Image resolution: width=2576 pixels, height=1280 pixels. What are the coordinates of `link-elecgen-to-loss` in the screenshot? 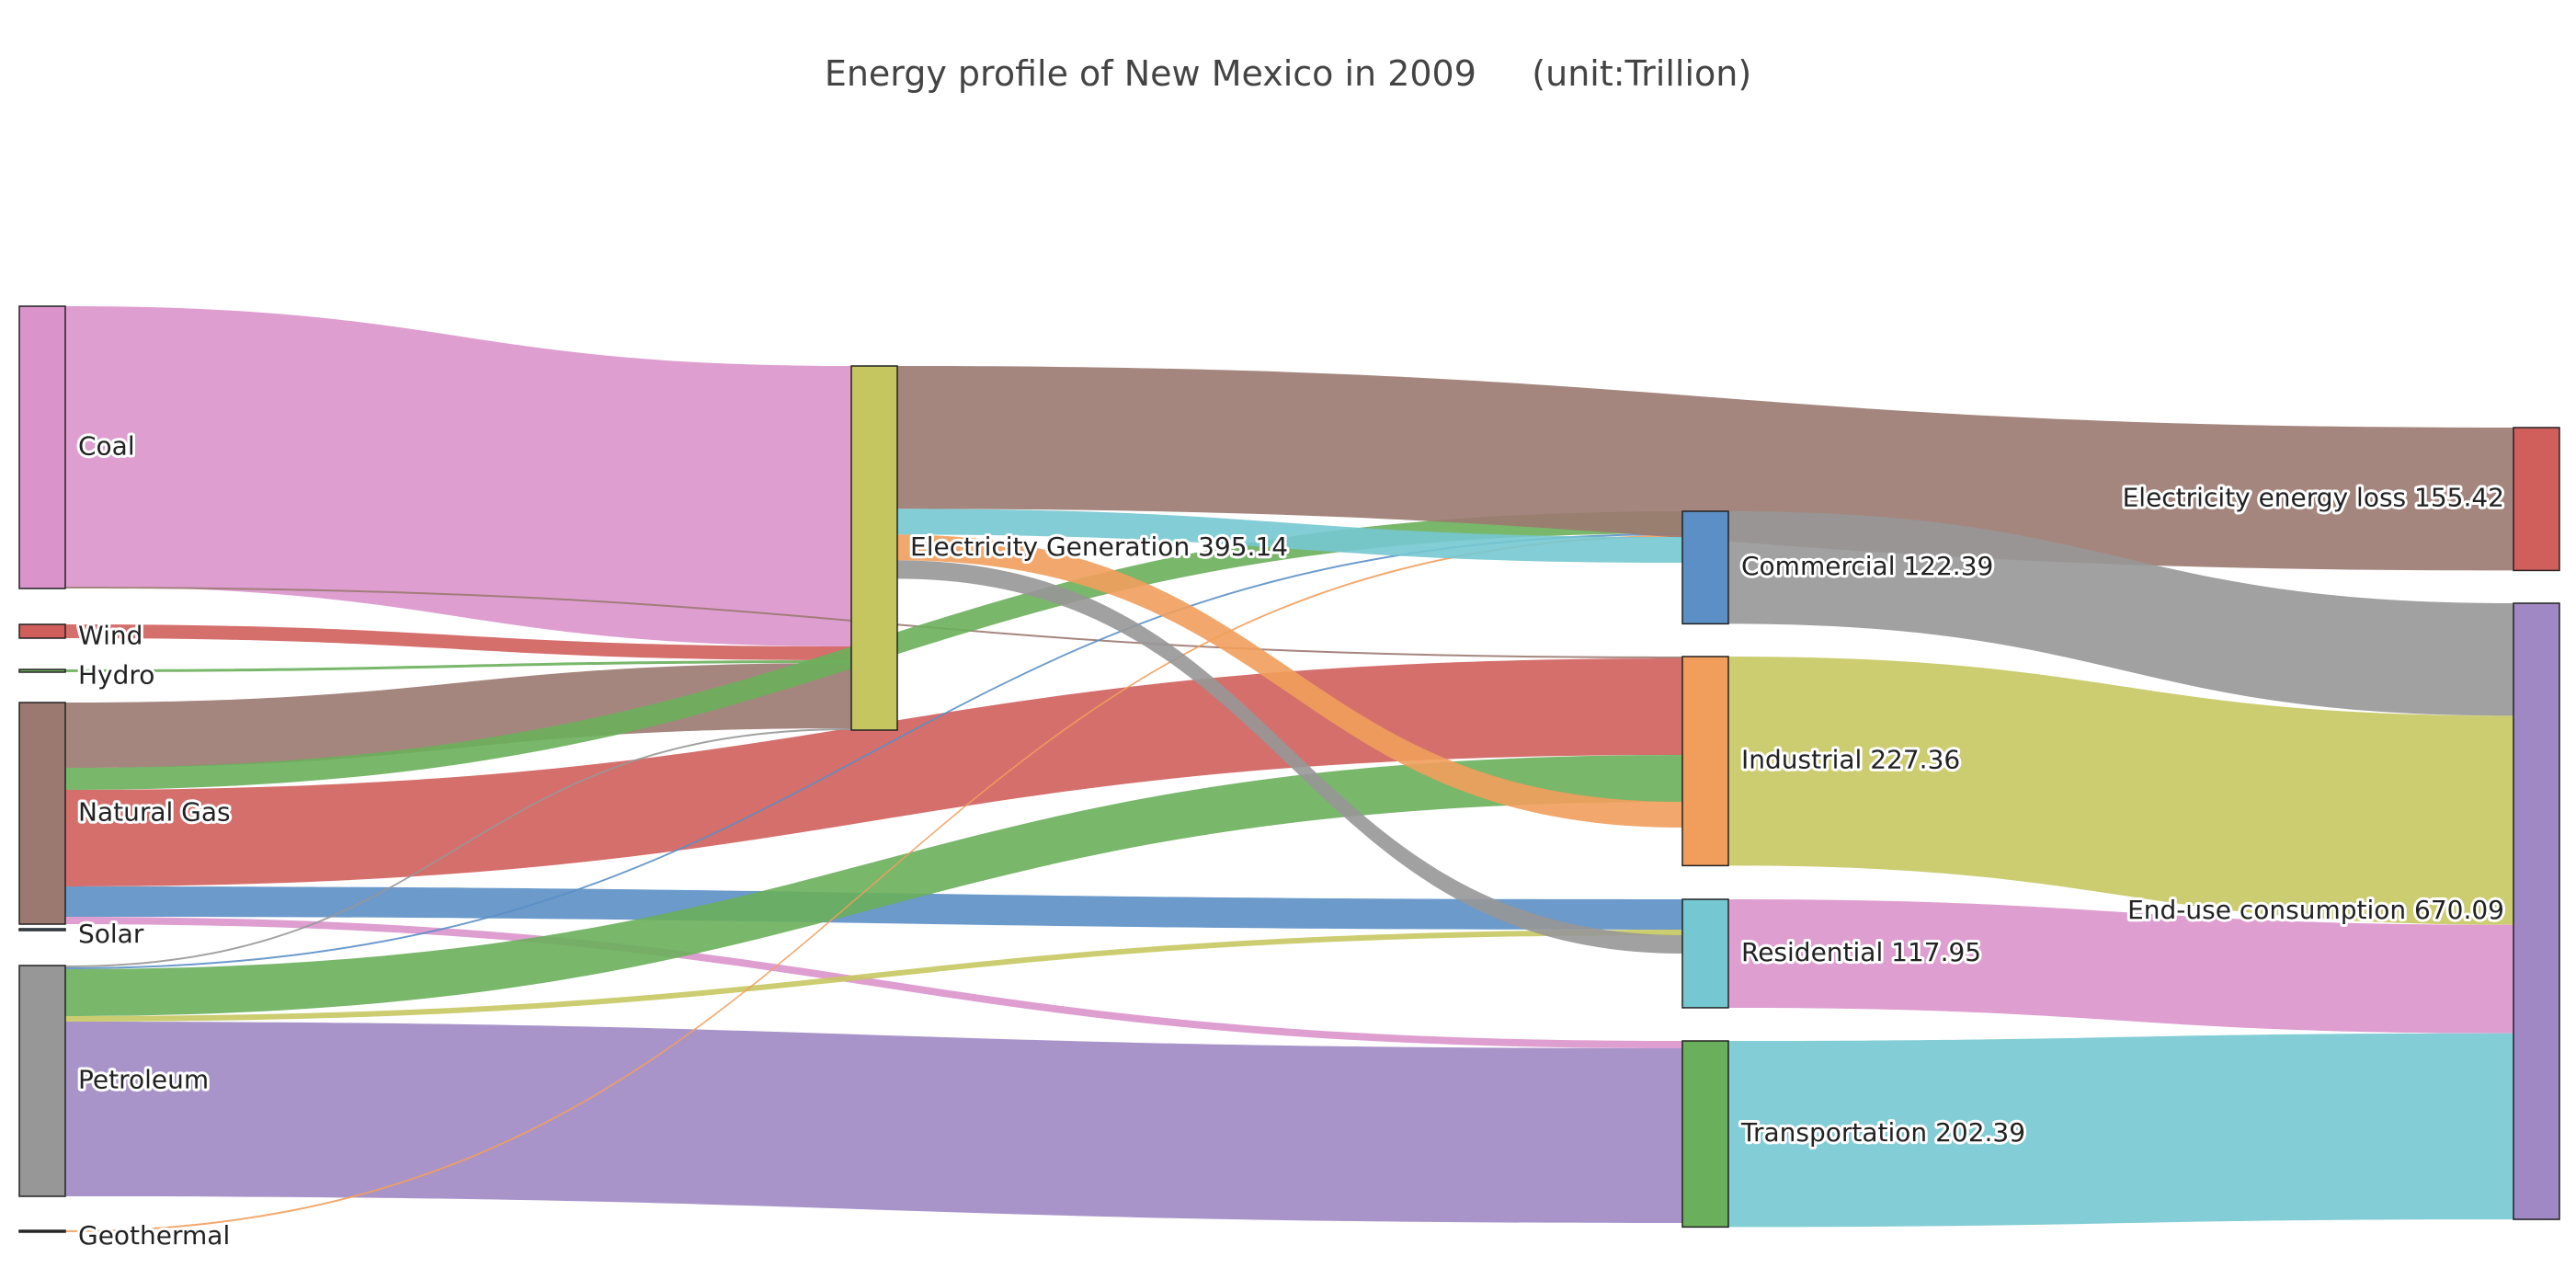 It's located at (1705, 468).